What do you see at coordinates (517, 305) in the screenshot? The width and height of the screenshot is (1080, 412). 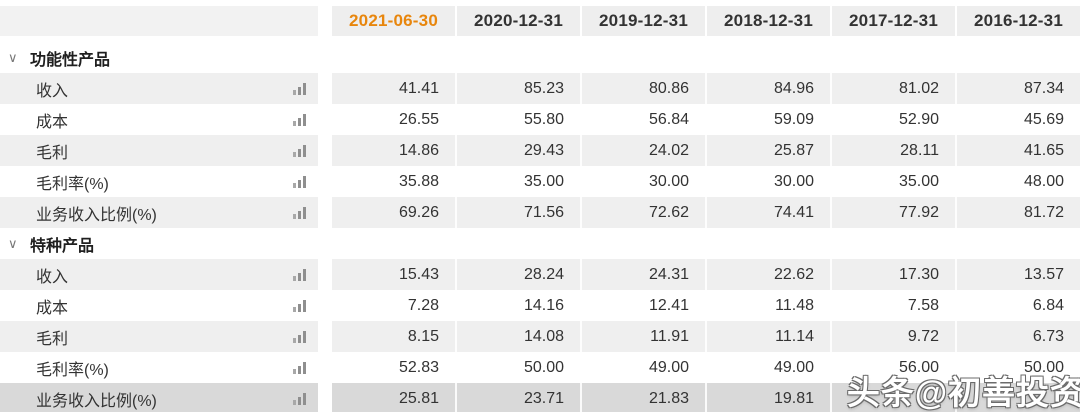 I see `value-cell: 14.16` at bounding box center [517, 305].